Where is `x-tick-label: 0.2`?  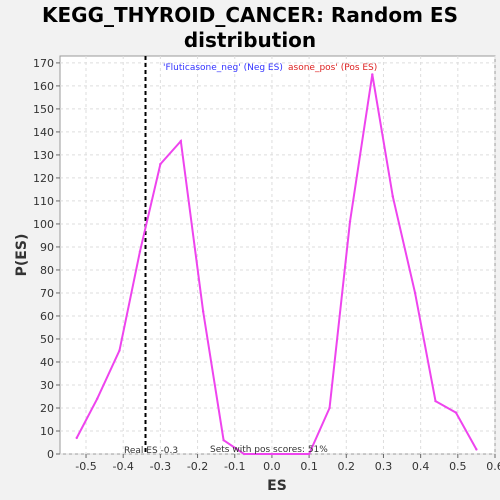 x-tick-label: 0.2 is located at coordinates (347, 466).